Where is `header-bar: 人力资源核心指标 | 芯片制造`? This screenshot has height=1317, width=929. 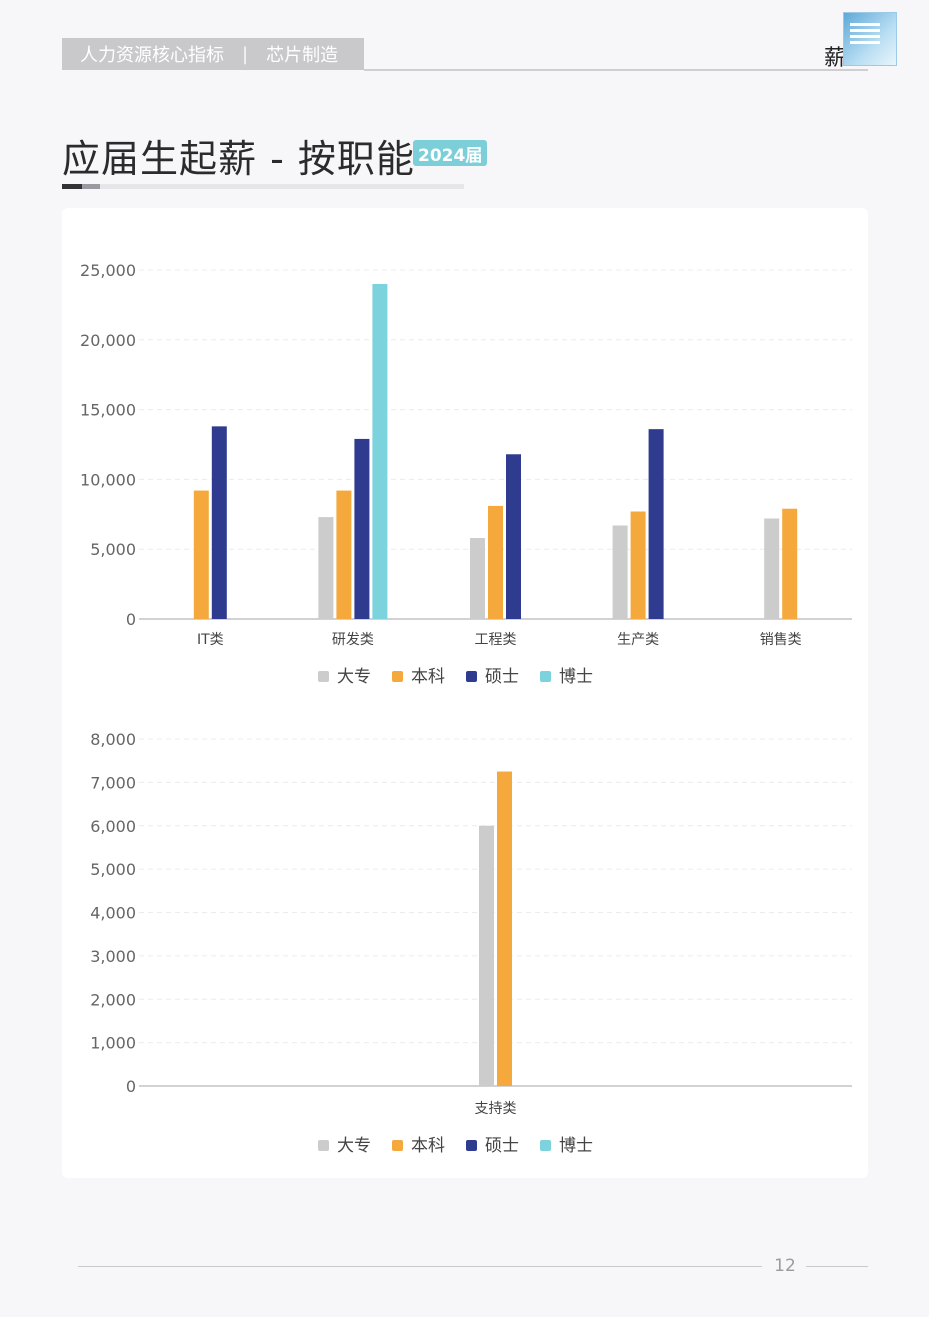
header-bar: 人力资源核心指标 | 芯片制造 is located at coordinates (213, 54).